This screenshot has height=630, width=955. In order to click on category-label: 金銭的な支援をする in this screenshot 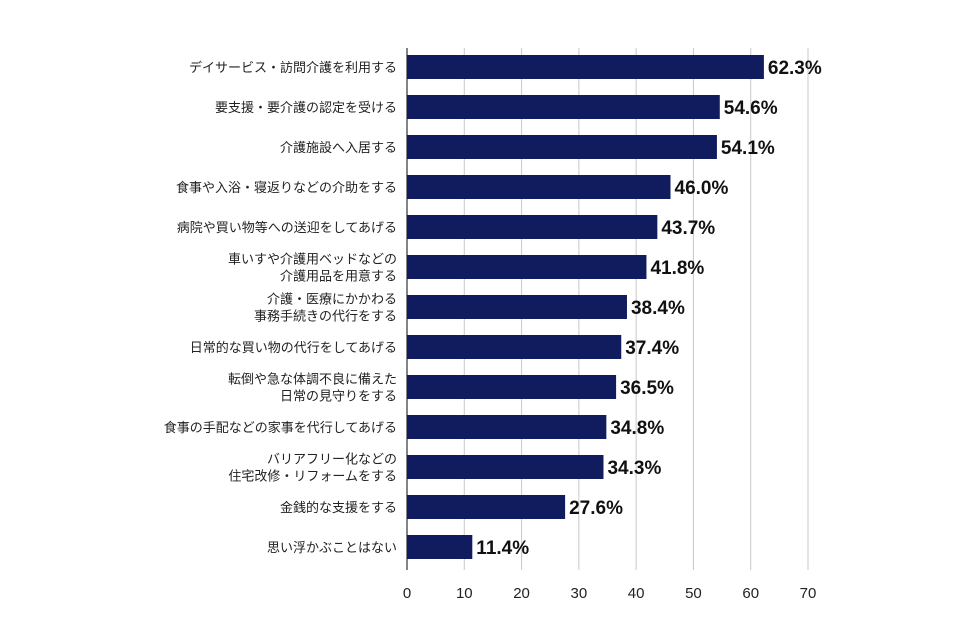, I will do `click(338, 508)`.